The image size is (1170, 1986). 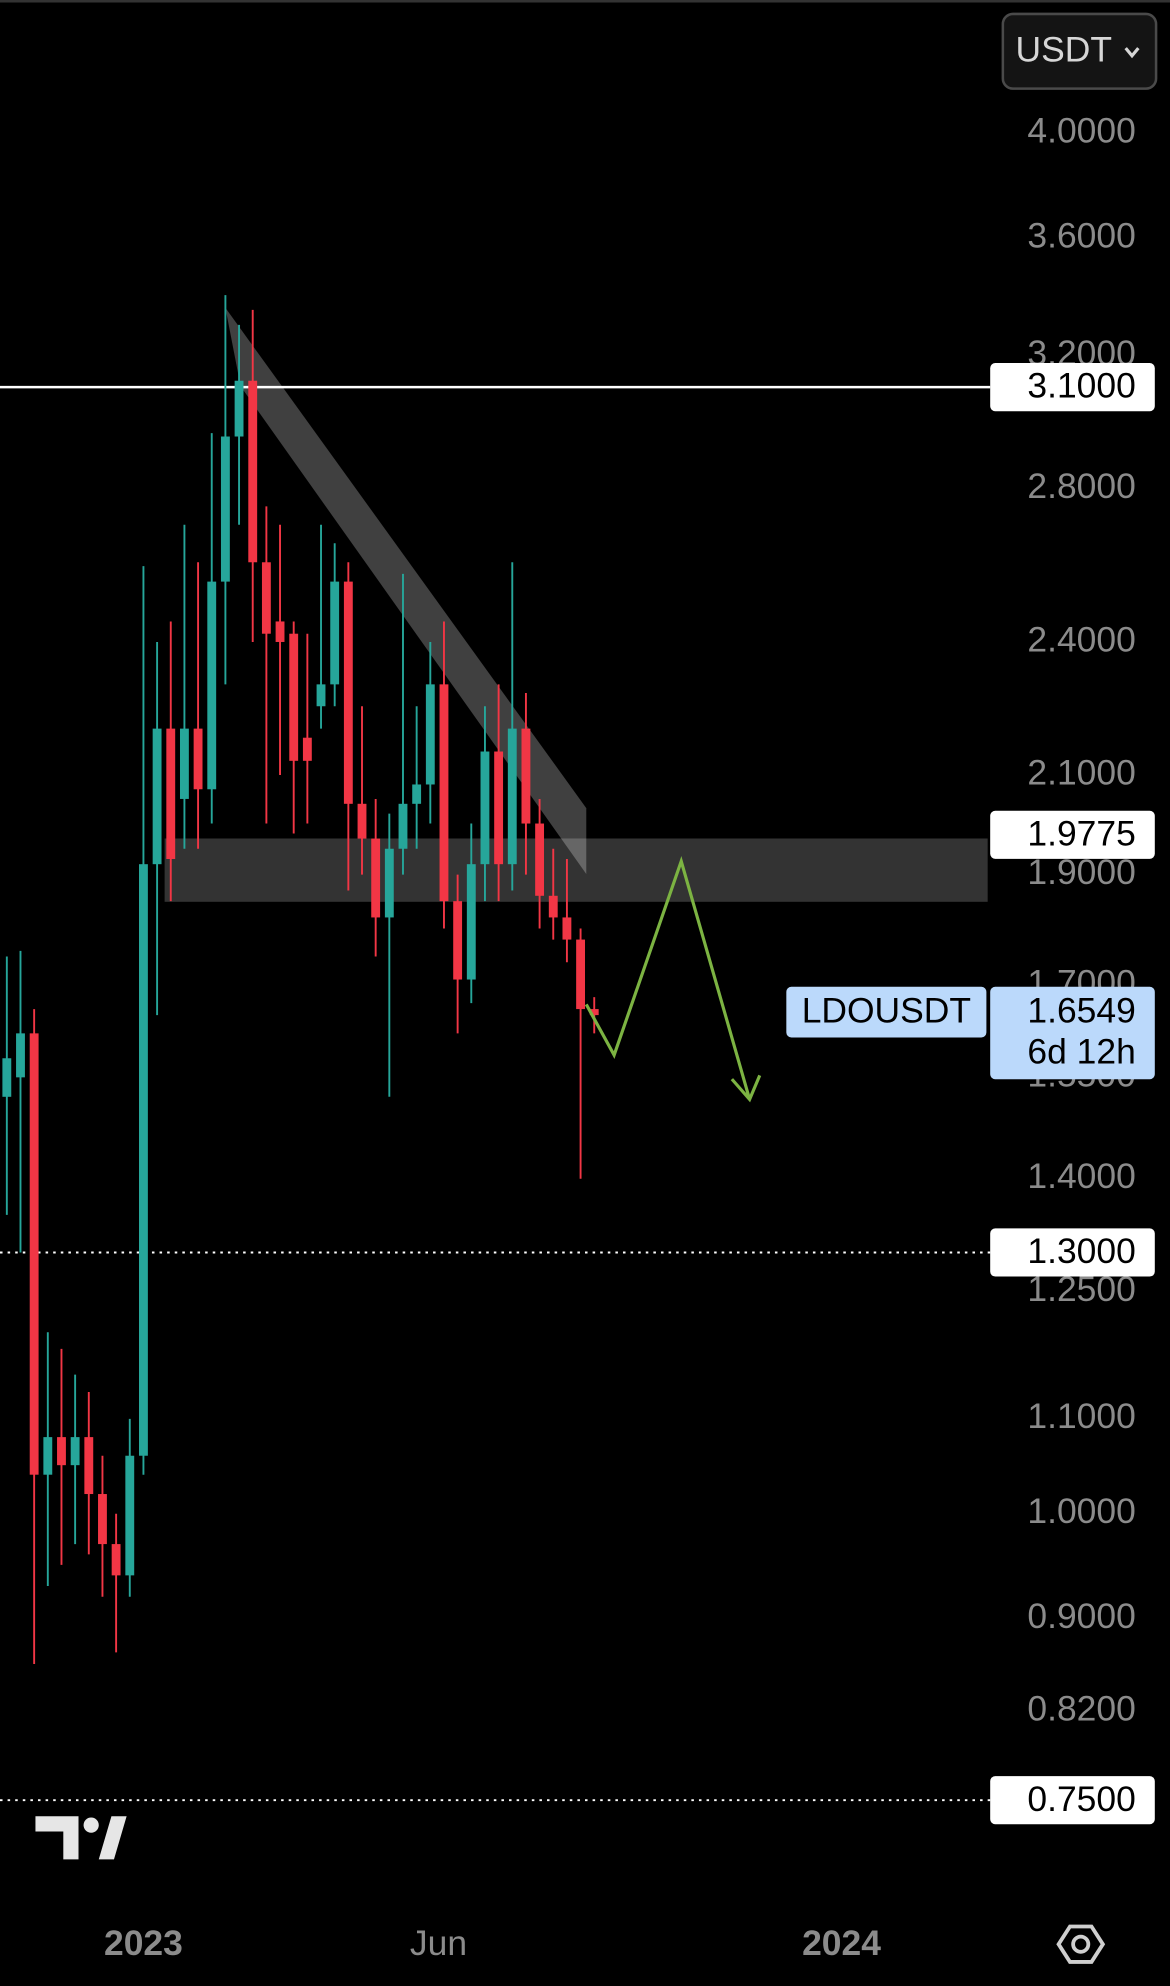 I want to click on arrow-head, so click(x=746, y=1088).